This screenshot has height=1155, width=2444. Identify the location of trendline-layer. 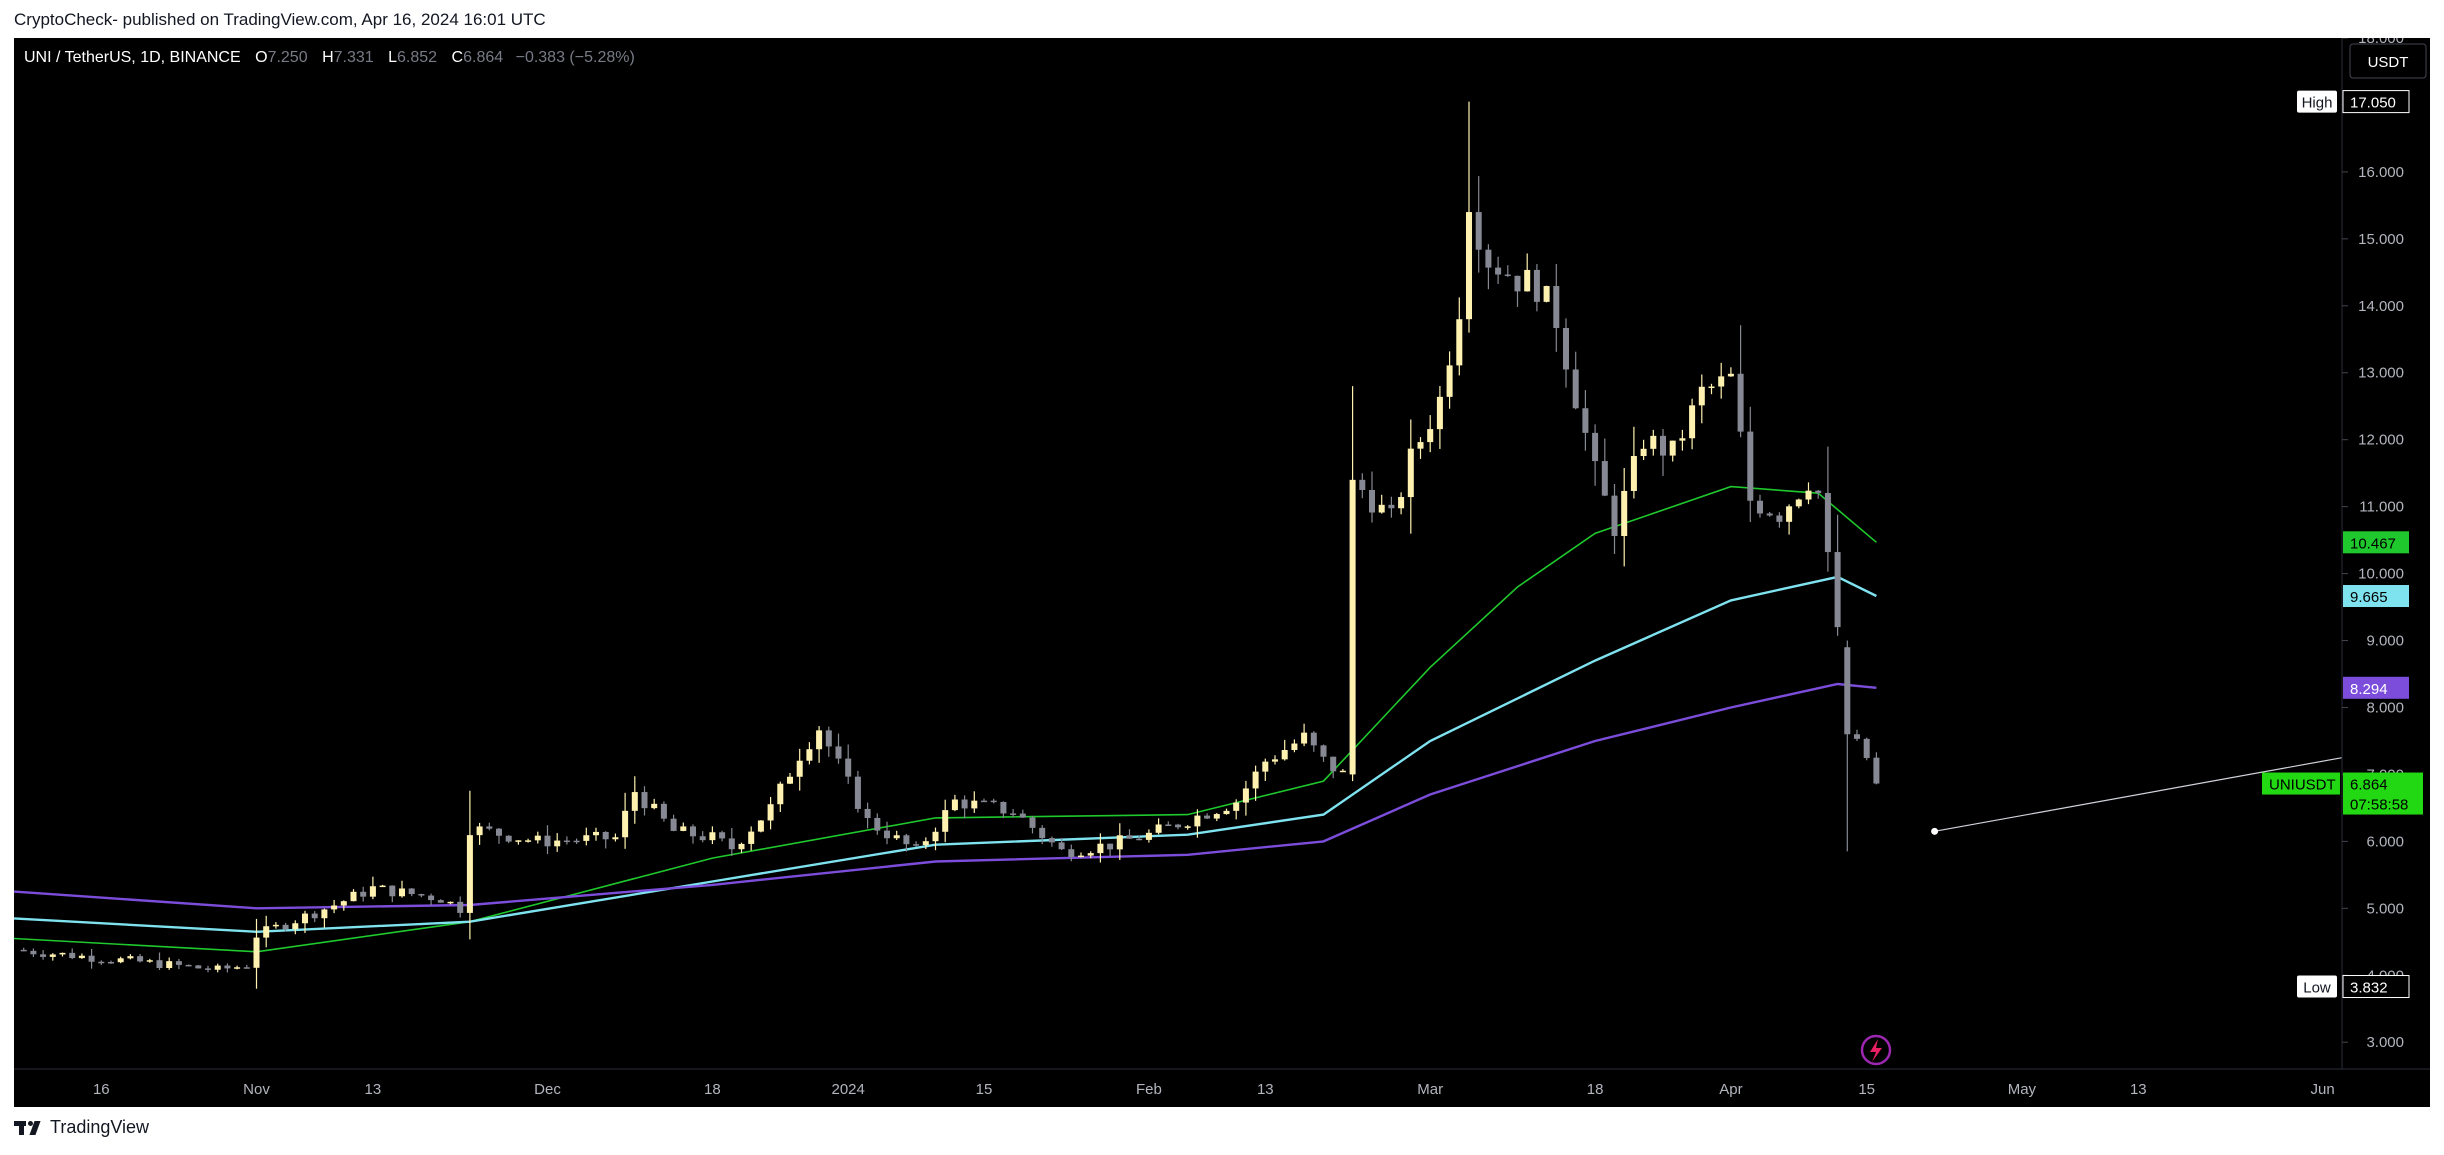
(2137, 796).